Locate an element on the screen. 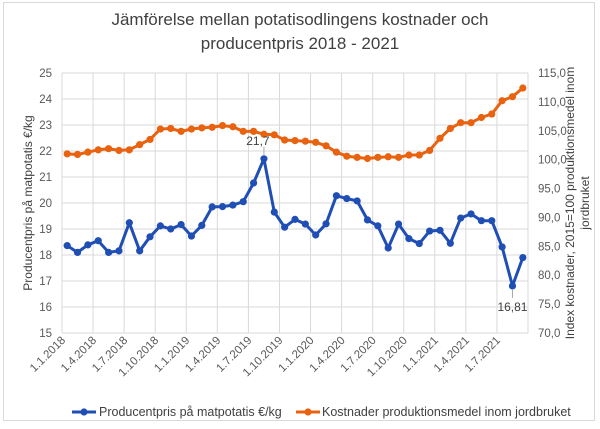  y-tick-label: 20 is located at coordinates (45, 204).